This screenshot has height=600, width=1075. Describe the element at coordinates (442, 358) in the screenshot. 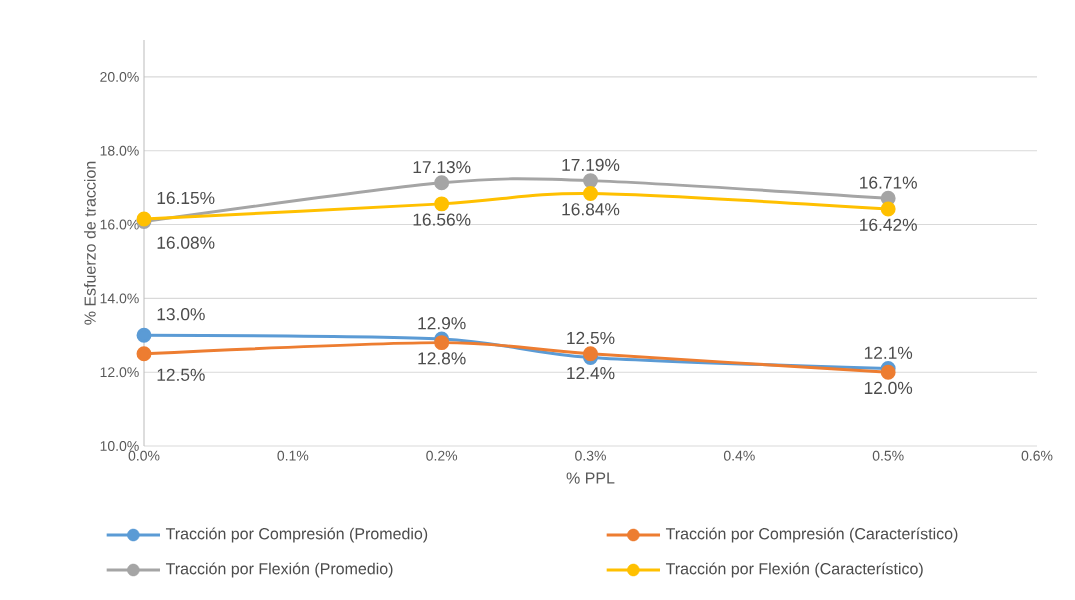

I see `data-label: 12.8%` at that location.